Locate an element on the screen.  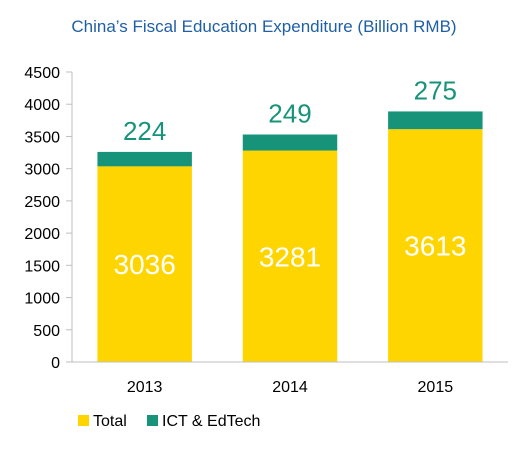
bar-total-2015 is located at coordinates (435, 245).